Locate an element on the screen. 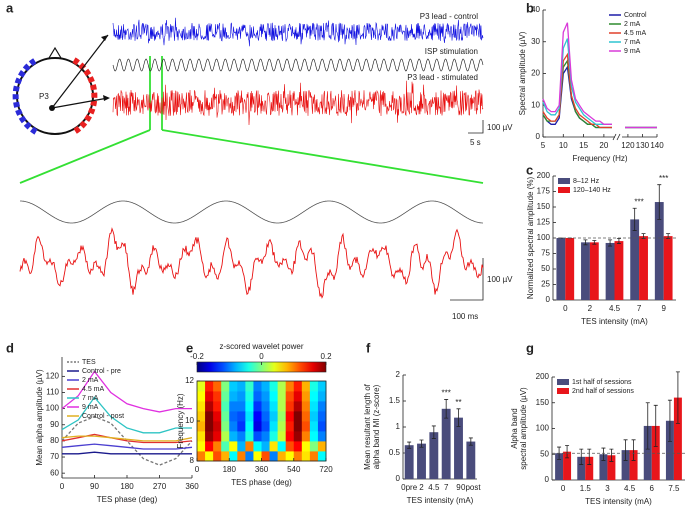  scale-bar is located at coordinates (467, 279).